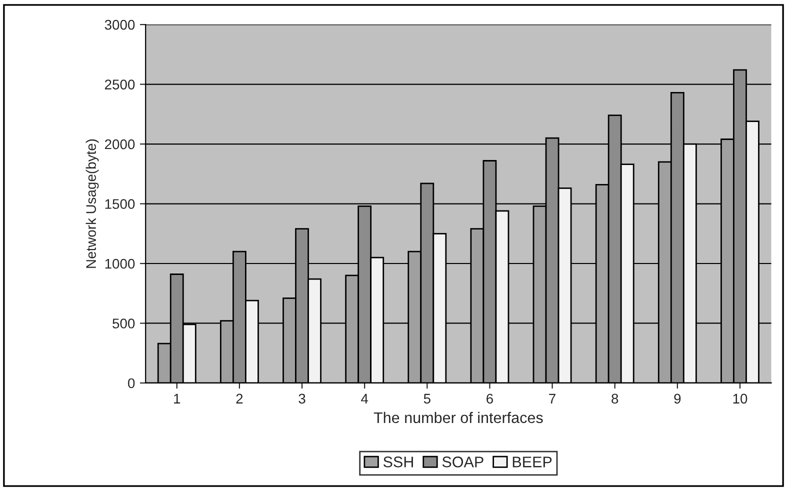  What do you see at coordinates (239, 399) in the screenshot?
I see `x-tick-label: 2` at bounding box center [239, 399].